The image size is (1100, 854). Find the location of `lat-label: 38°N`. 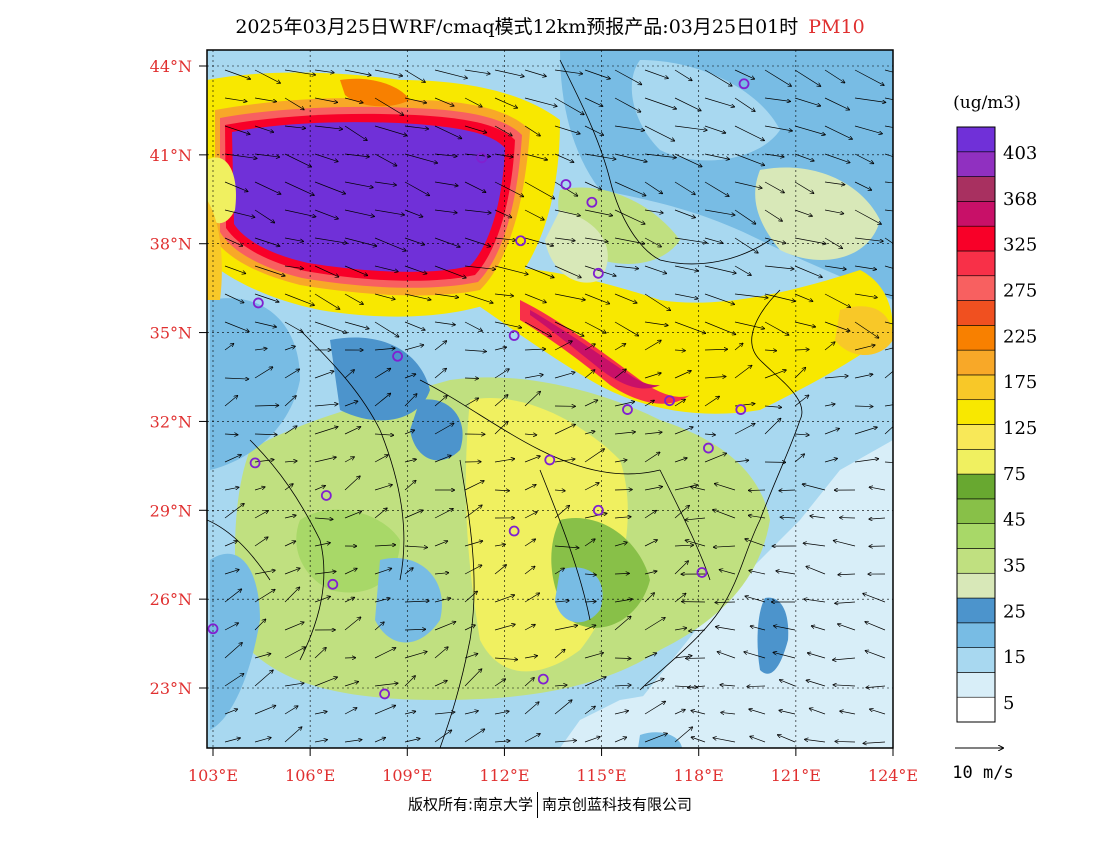

lat-label: 38°N is located at coordinates (171, 244).